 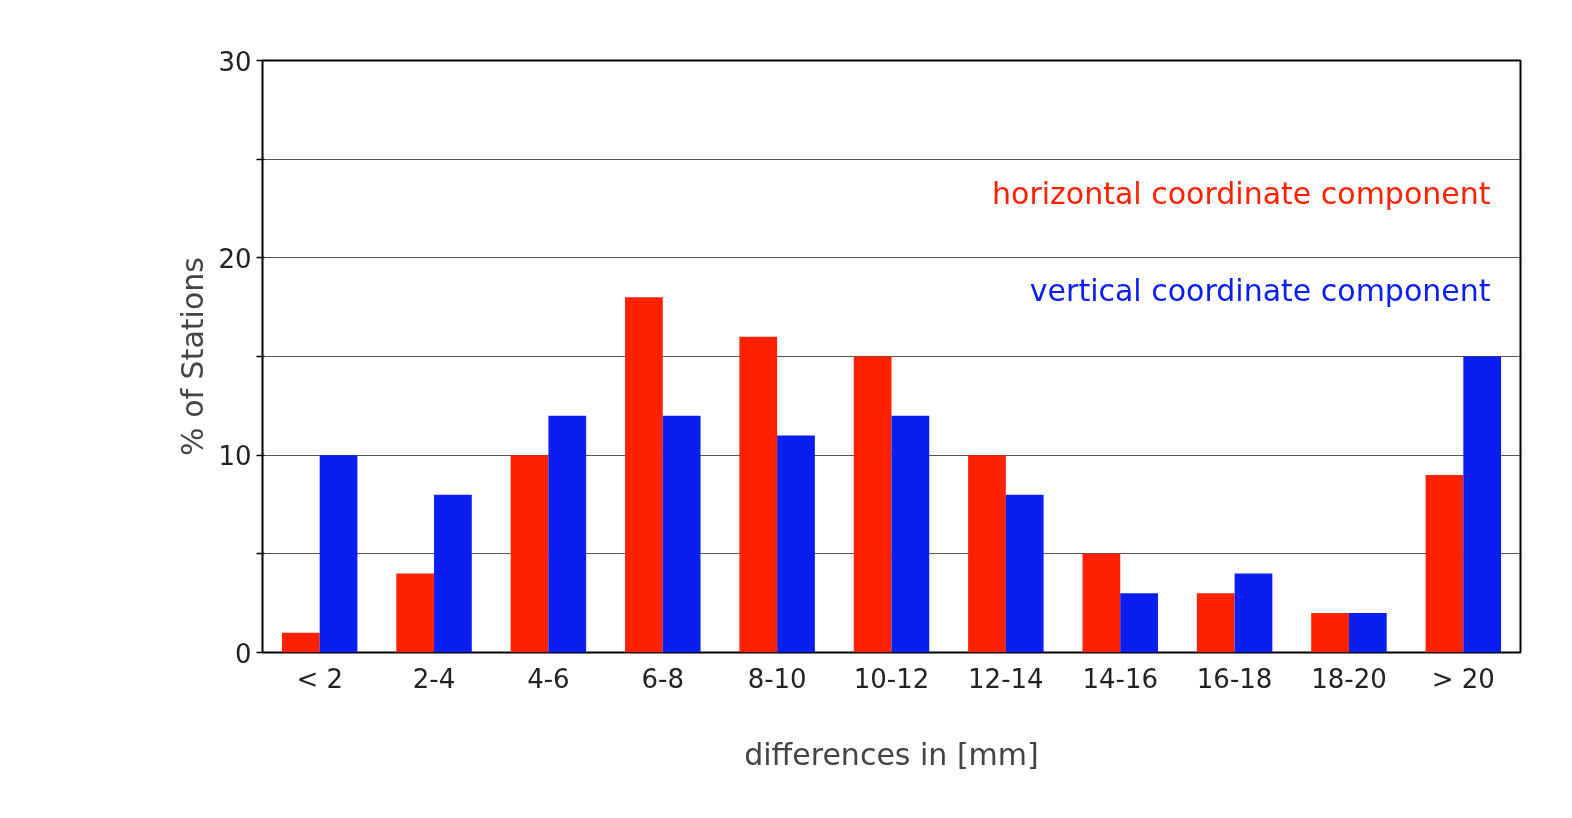 I want to click on y-tick-label: 30, so click(x=235, y=61).